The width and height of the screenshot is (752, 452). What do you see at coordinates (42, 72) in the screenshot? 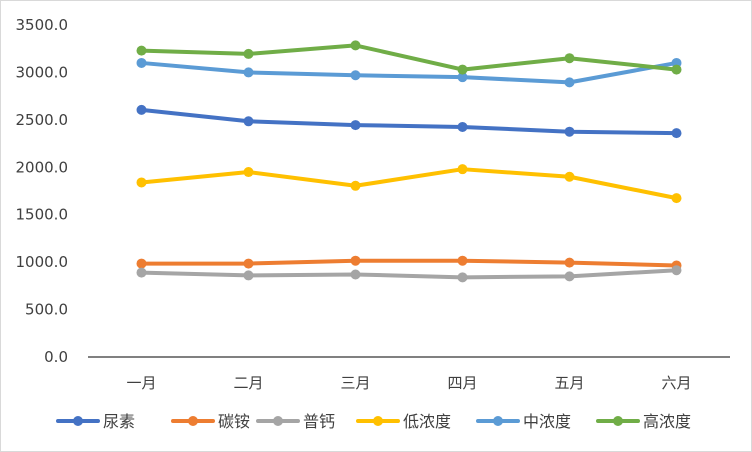
I see `y-tick-label: 3000.0` at bounding box center [42, 72].